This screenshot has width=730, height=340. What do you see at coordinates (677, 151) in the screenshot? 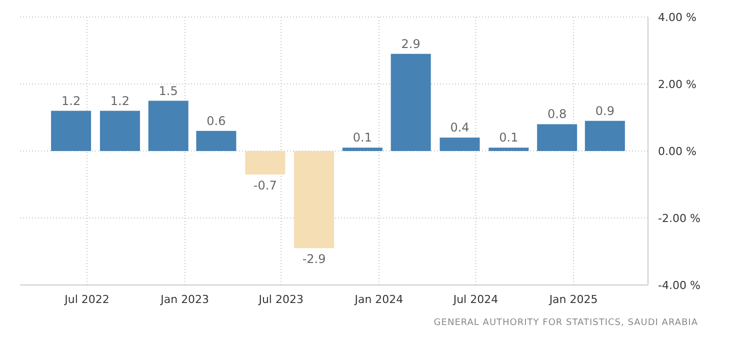
I see `y-tick-label: 0.00 %` at bounding box center [677, 151].